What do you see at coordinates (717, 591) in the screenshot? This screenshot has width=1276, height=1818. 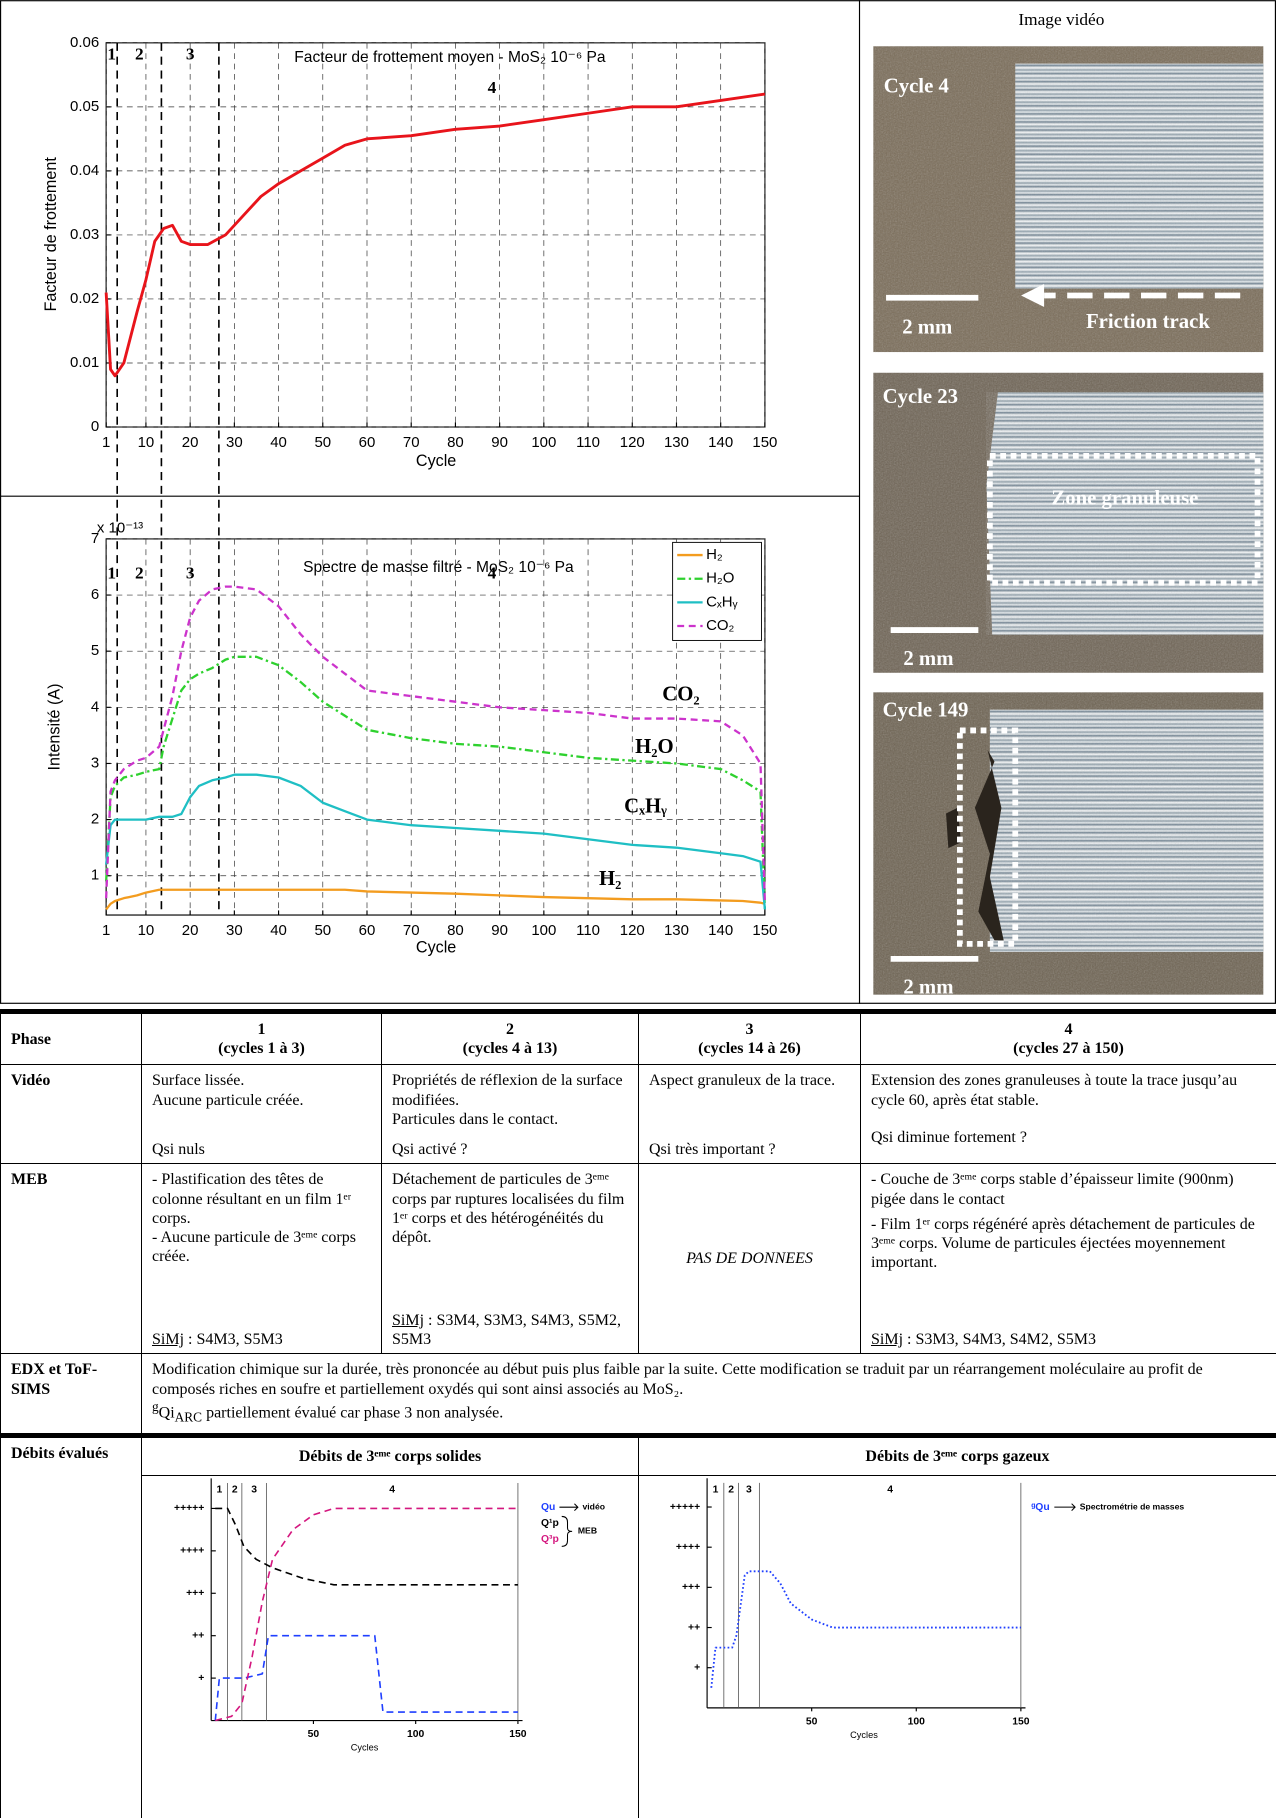 I see `legend-box` at bounding box center [717, 591].